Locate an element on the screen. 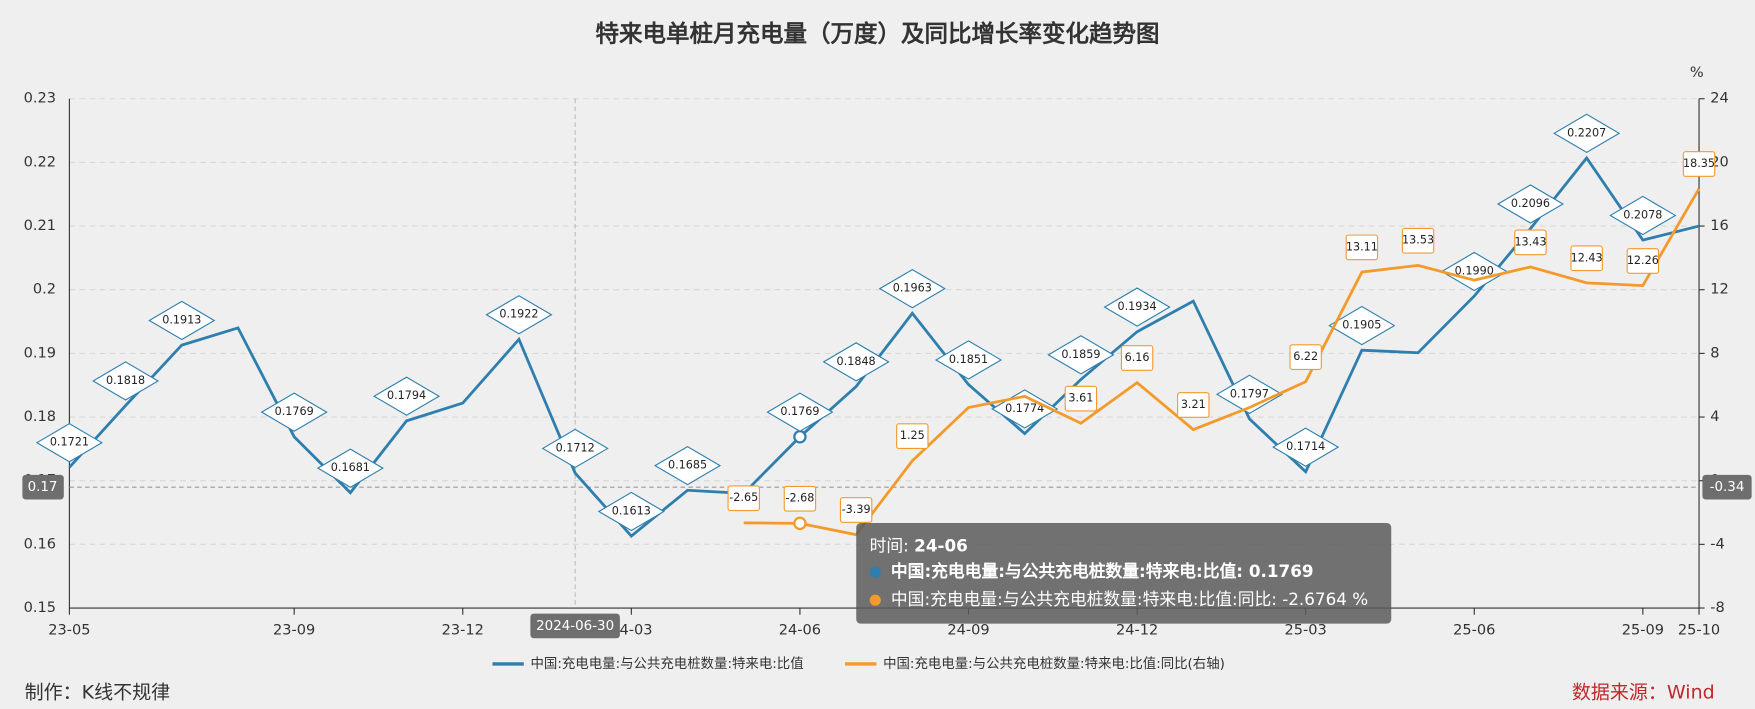  tooltip-box is located at coordinates (1124, 573).